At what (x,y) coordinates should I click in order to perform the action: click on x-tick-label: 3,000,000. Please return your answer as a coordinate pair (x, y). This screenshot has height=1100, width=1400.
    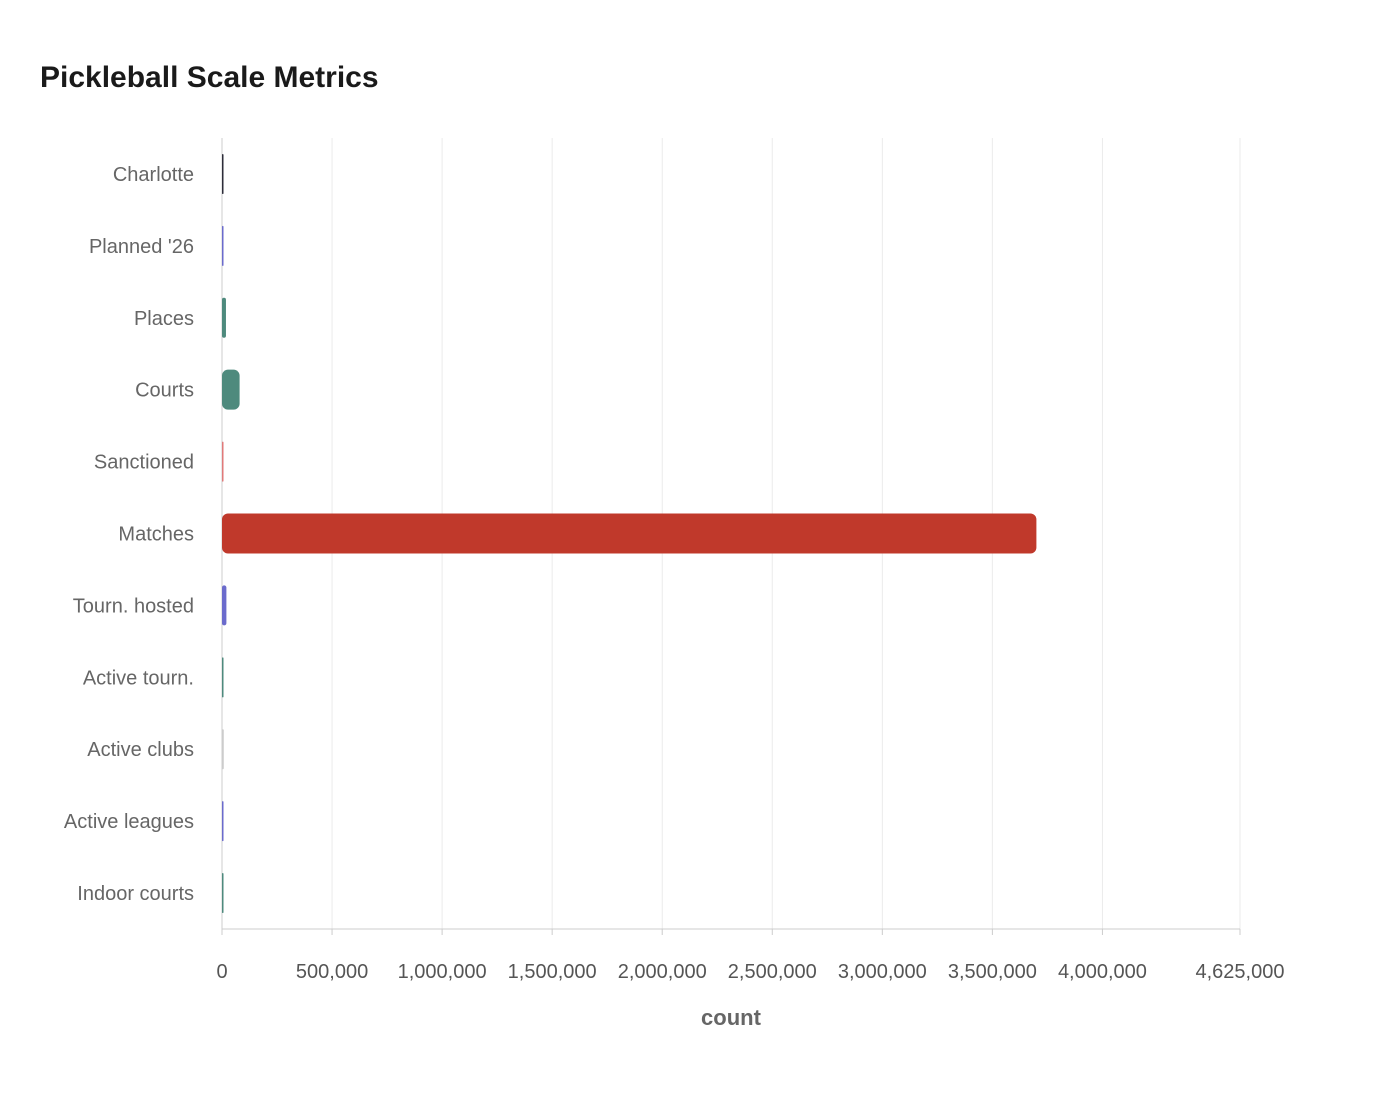
    Looking at the image, I should click on (882, 972).